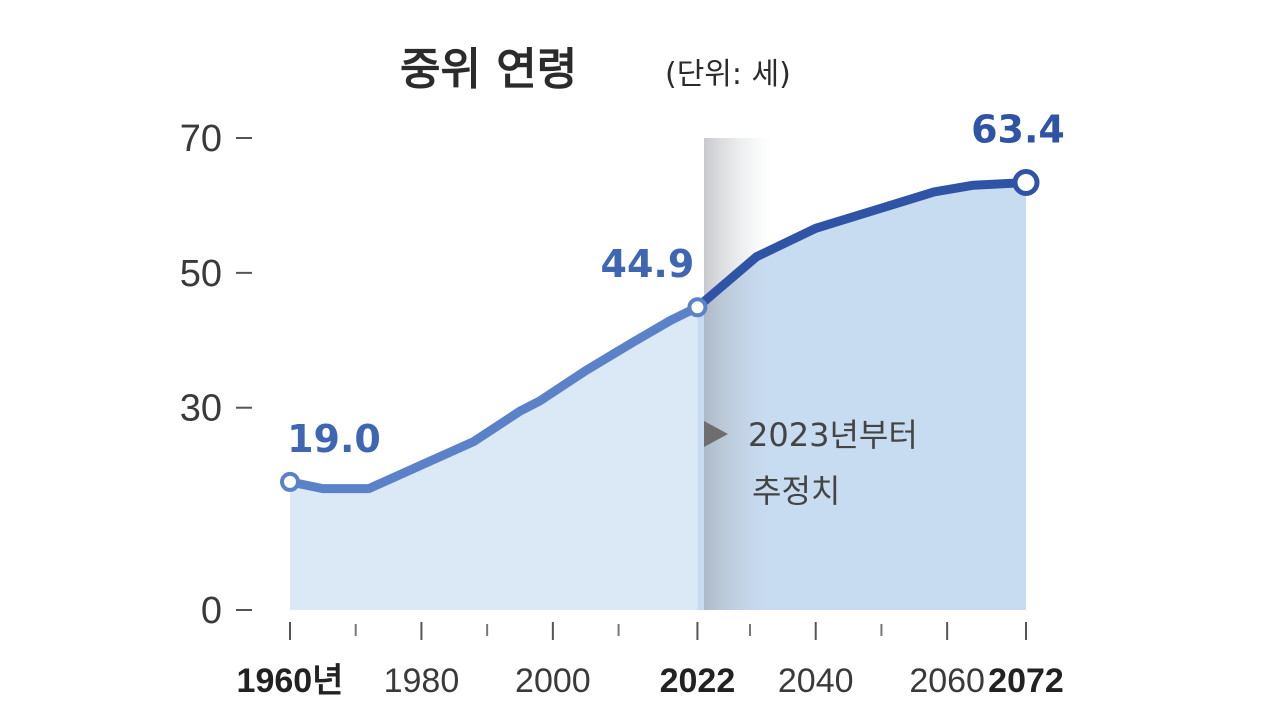 The width and height of the screenshot is (1280, 713). I want to click on area-fill-actual, so click(494, 458).